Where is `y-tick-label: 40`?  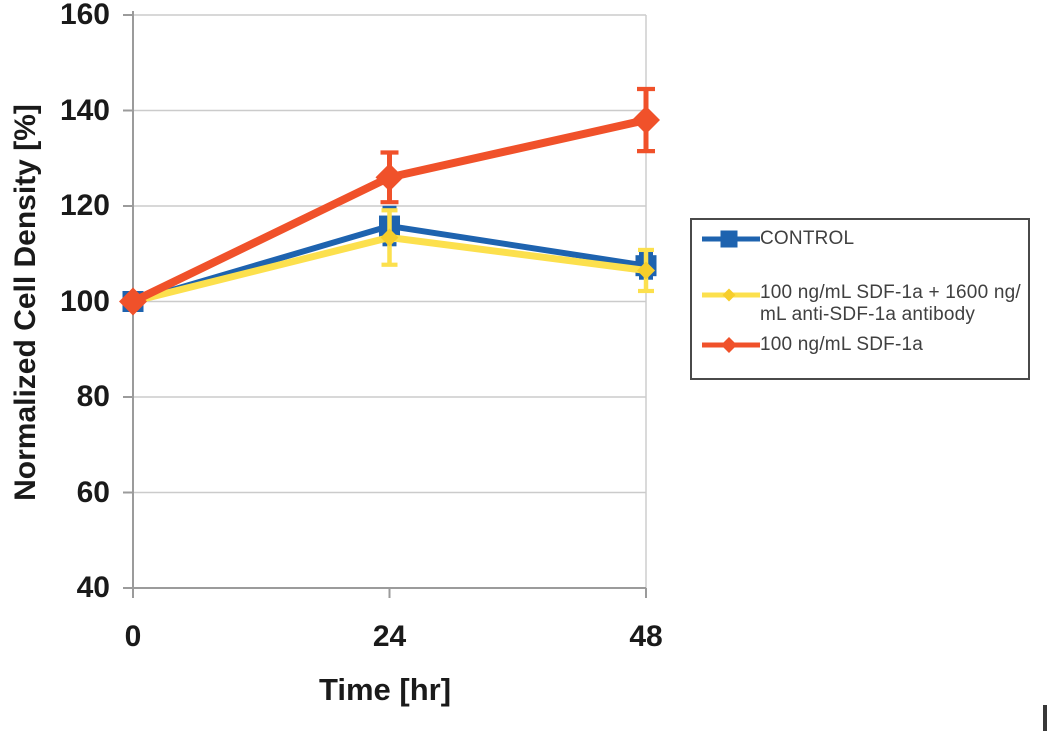 y-tick-label: 40 is located at coordinates (93, 587).